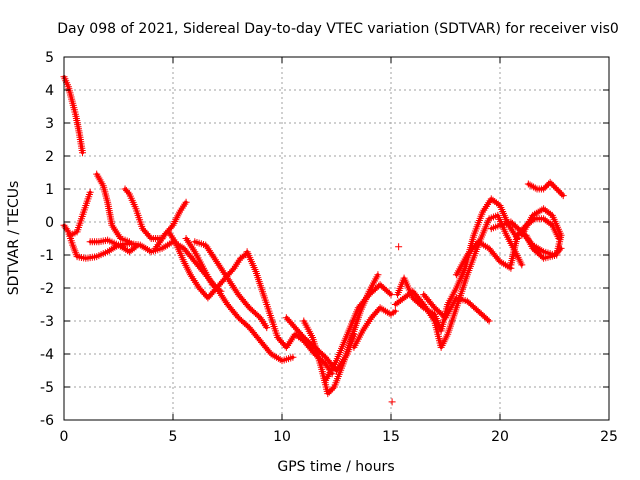  Describe the element at coordinates (282, 437) in the screenshot. I see `x-tick-label: 10` at that location.